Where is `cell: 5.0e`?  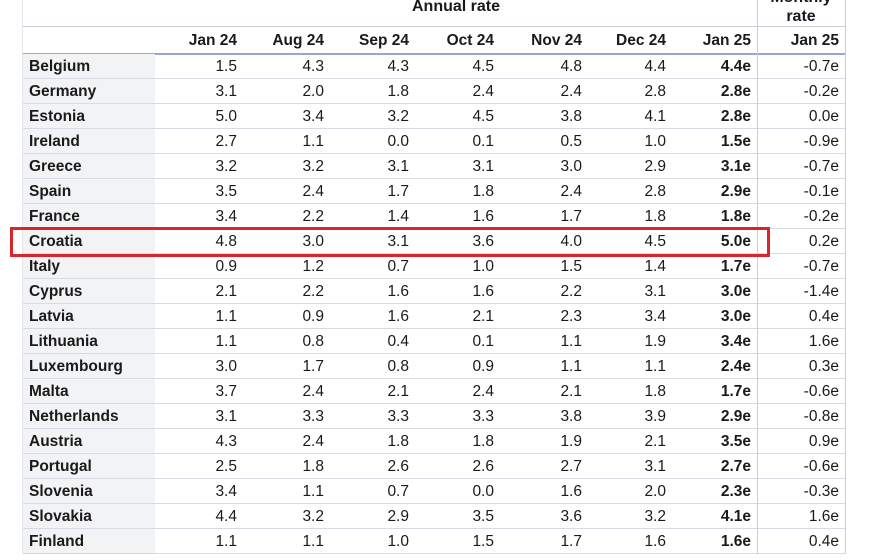
cell: 5.0e is located at coordinates (735, 241).